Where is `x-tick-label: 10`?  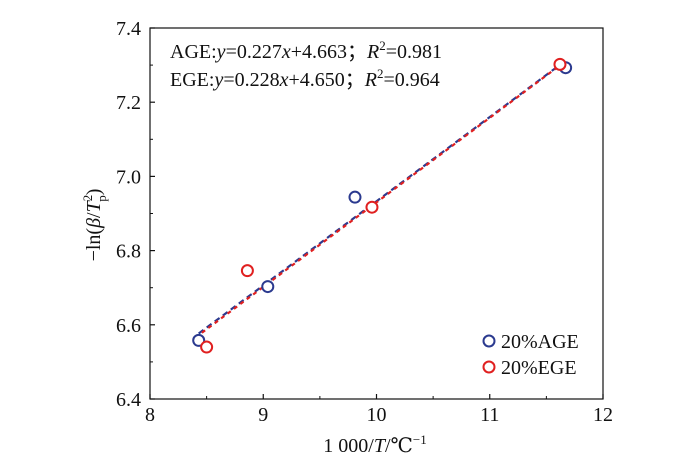 x-tick-label: 10 is located at coordinates (377, 415).